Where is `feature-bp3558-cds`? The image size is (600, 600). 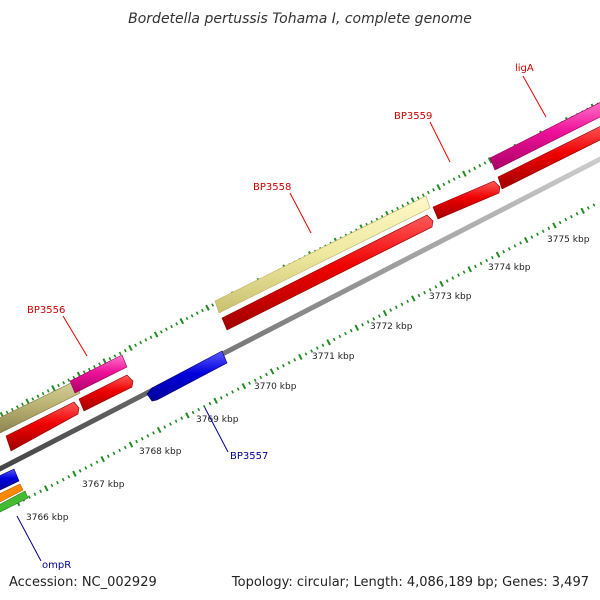
feature-bp3558-cds is located at coordinates (327, 272).